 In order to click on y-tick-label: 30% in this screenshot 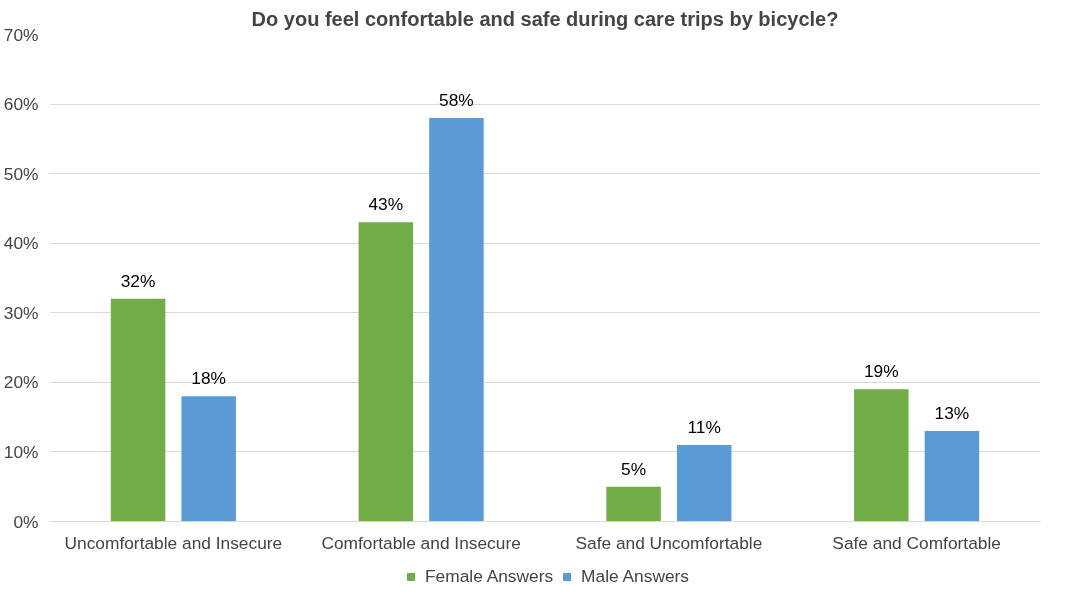, I will do `click(21, 312)`.